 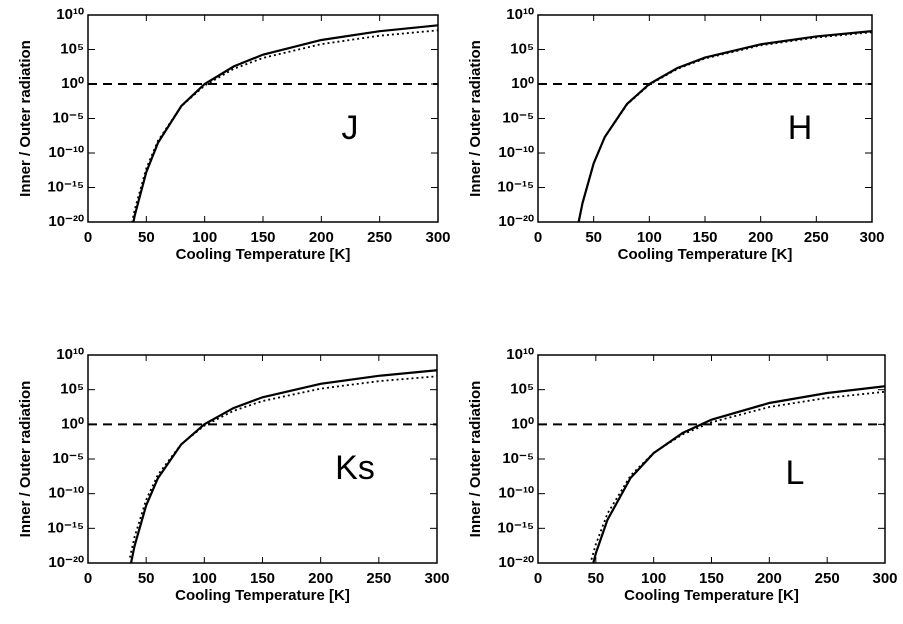 What do you see at coordinates (350, 128) in the screenshot?
I see `panel-label: J` at bounding box center [350, 128].